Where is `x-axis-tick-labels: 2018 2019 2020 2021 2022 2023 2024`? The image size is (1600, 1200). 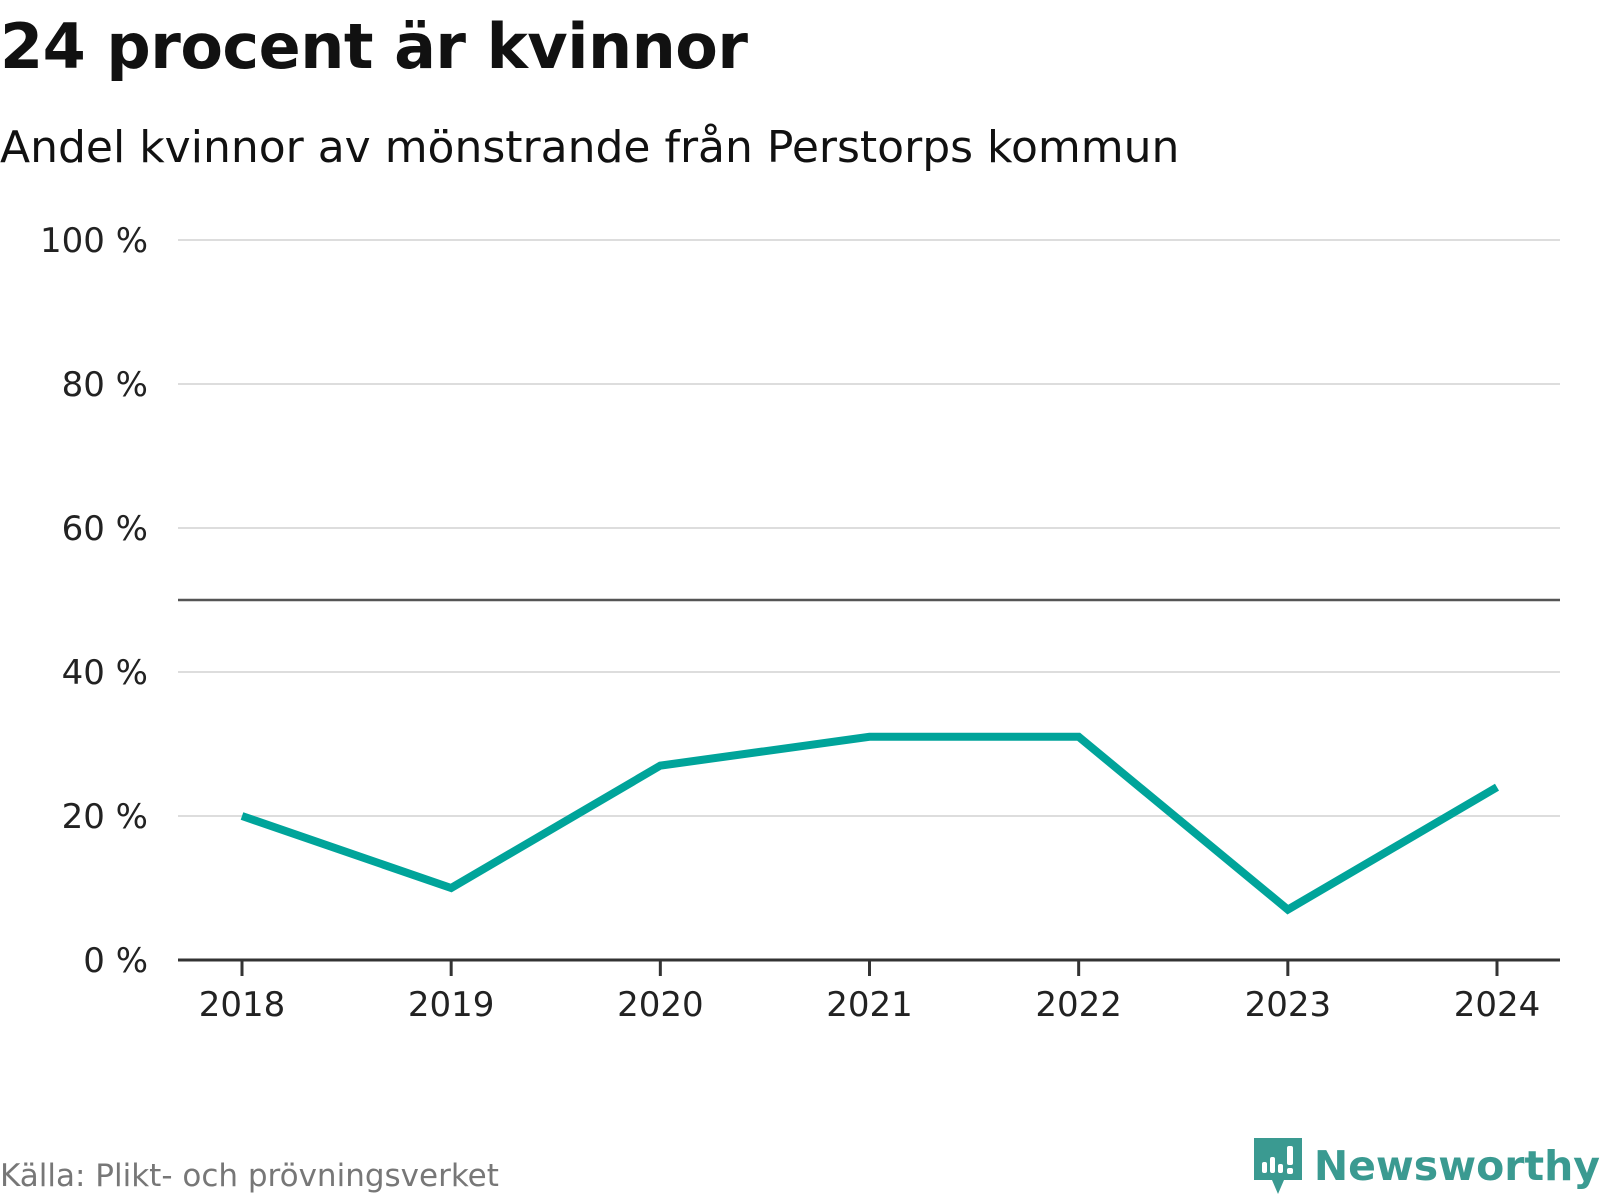
x-axis-tick-labels: 2018 2019 2020 2021 2022 2023 2024 is located at coordinates (870, 1005).